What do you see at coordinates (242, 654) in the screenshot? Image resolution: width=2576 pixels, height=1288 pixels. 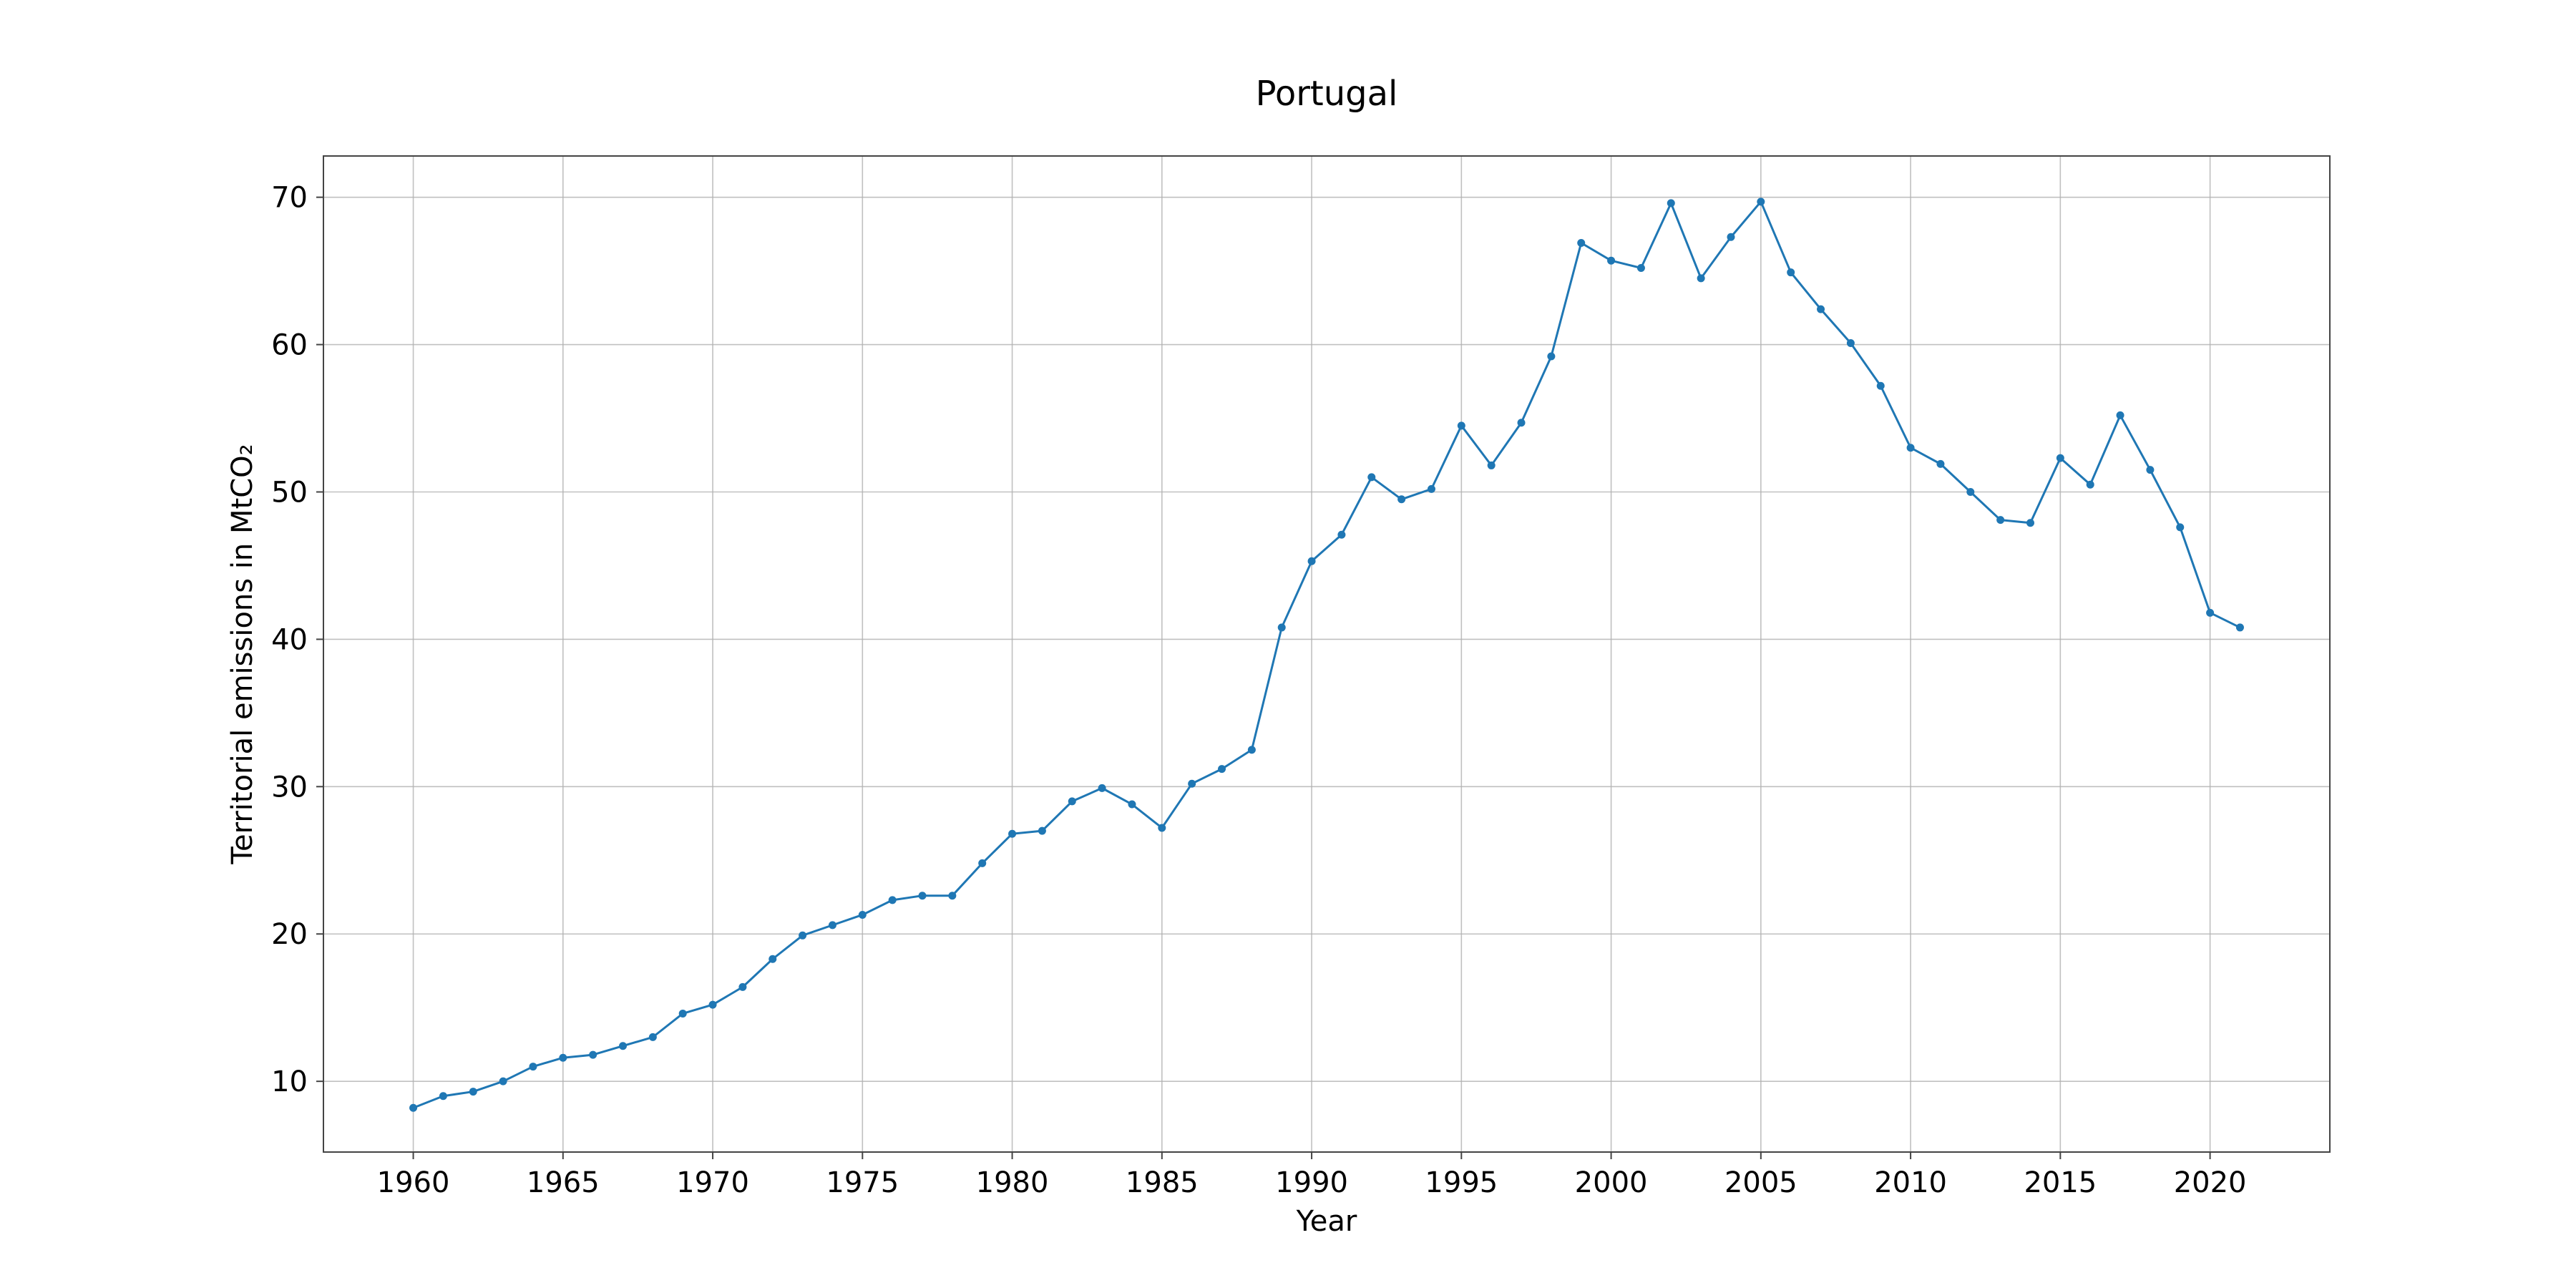 I see `y-axis-label: Territorial emissions in MtCO₂` at bounding box center [242, 654].